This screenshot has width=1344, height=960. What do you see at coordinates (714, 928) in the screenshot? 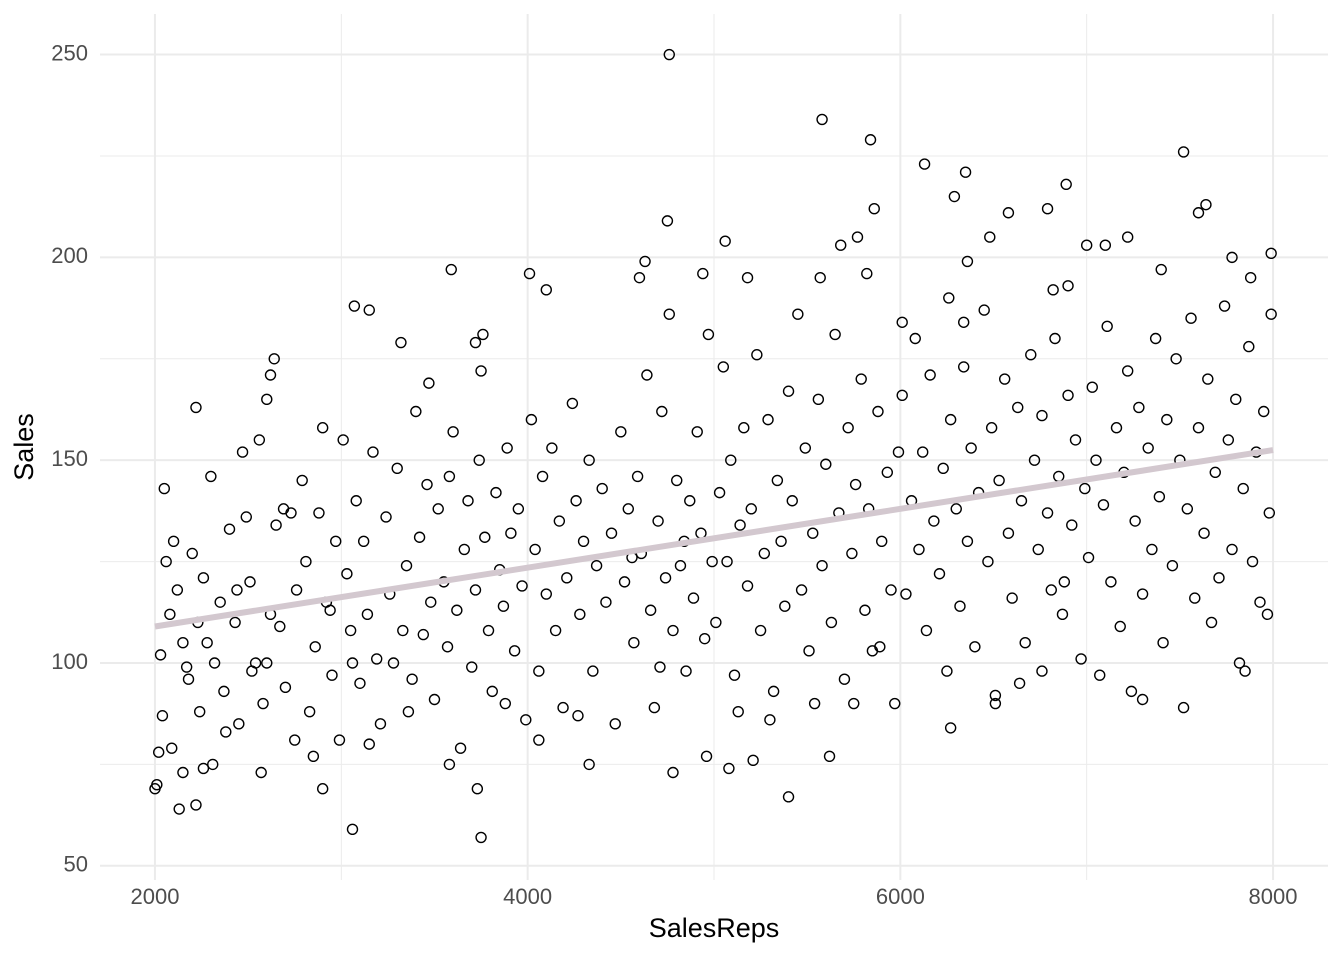
I see `x-axis-title: SalesReps` at bounding box center [714, 928].